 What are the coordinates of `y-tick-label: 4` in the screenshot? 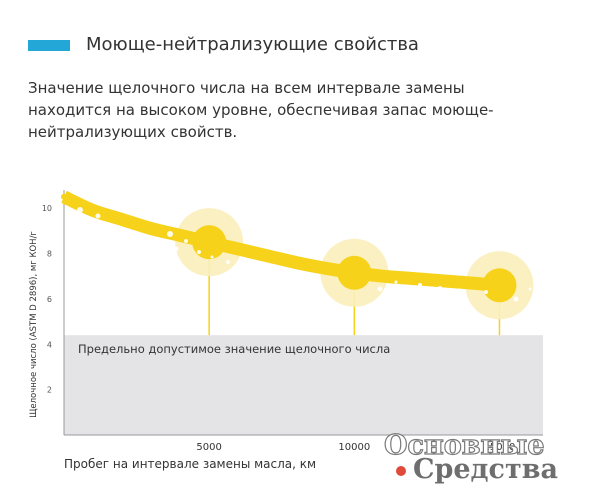 It's located at (49, 344).